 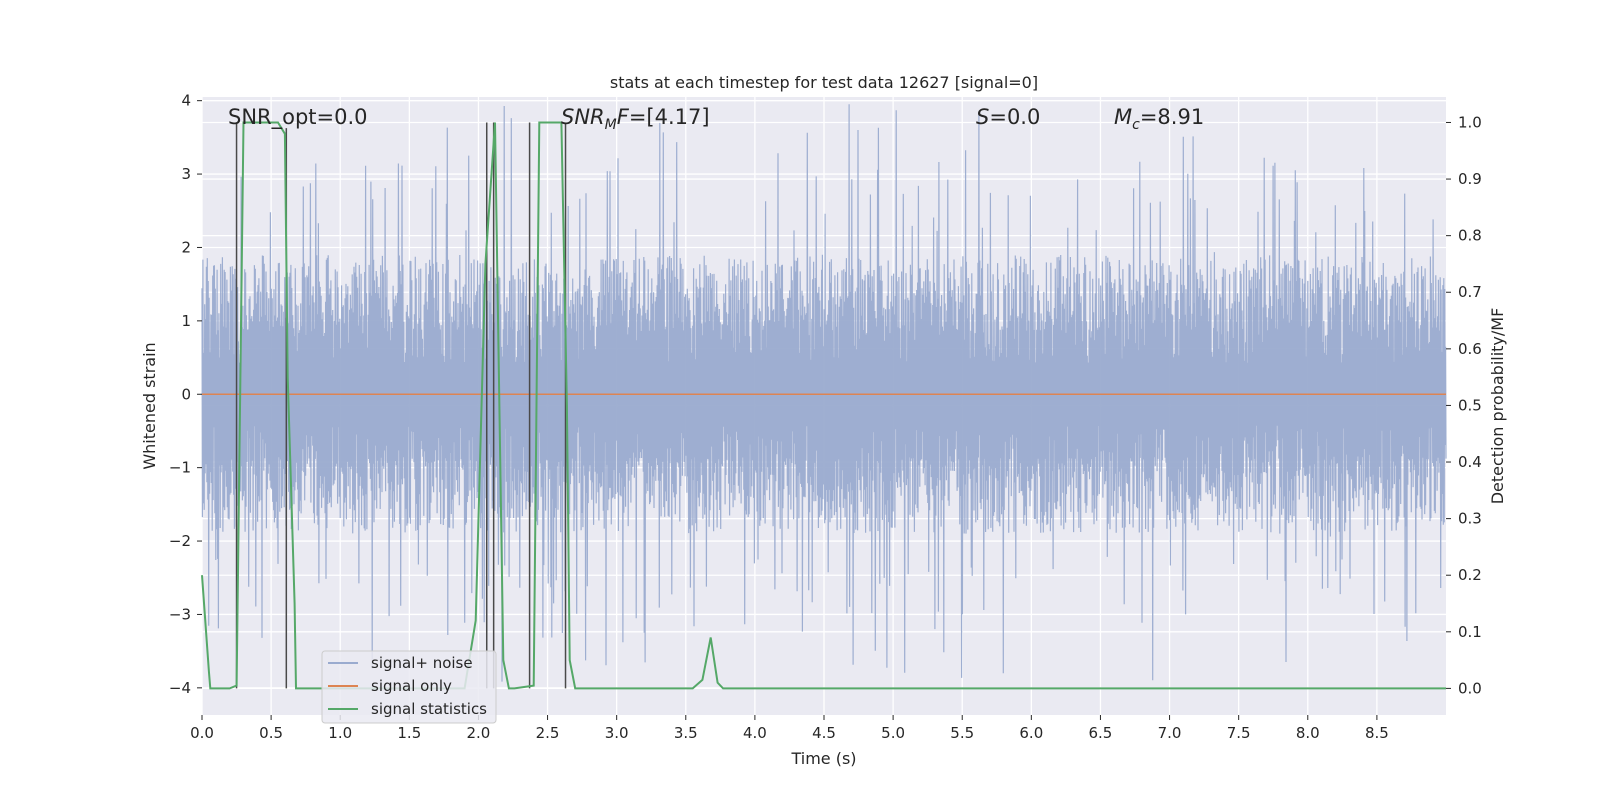 What do you see at coordinates (180, 688) in the screenshot?
I see `y-tick-label: −4` at bounding box center [180, 688].